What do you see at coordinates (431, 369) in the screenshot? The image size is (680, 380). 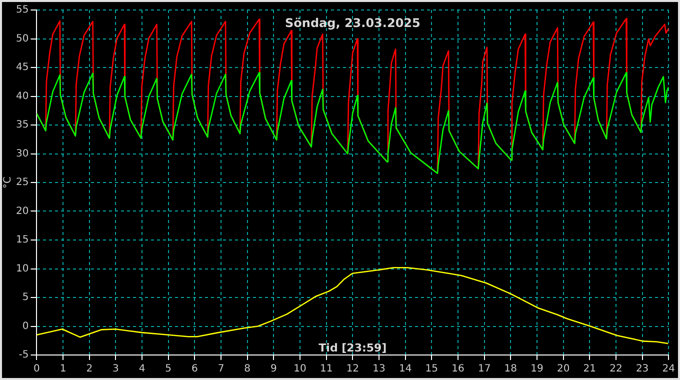 I see `x-tick-label: 15` at bounding box center [431, 369].